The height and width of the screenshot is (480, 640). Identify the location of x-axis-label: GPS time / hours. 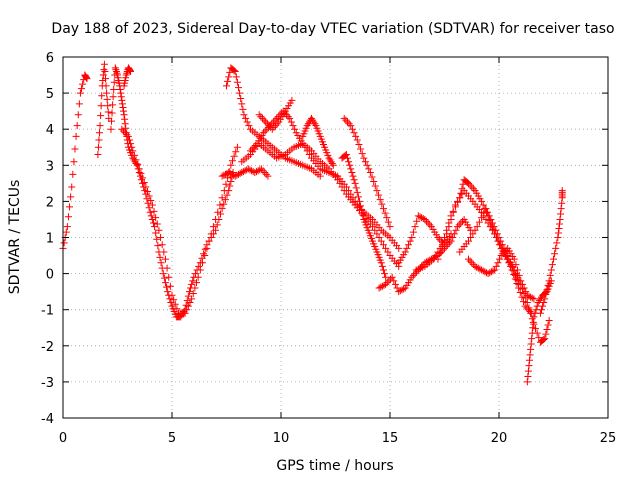
(334, 466).